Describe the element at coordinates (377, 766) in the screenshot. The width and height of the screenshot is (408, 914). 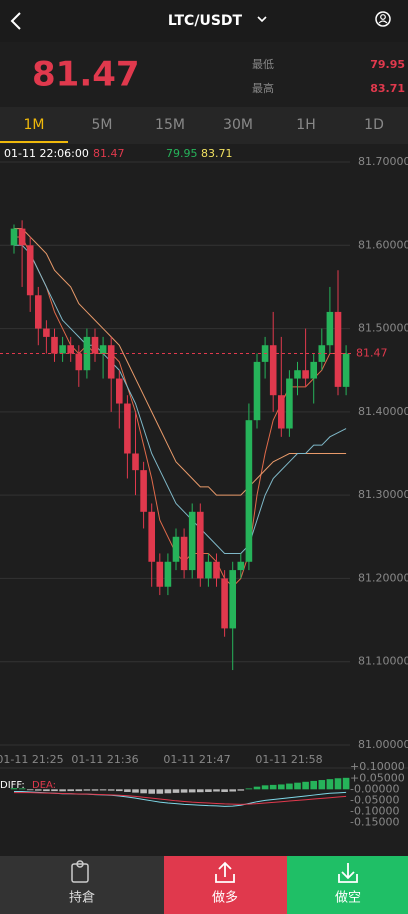
I see `macd-tick-label: +0.10000` at that location.